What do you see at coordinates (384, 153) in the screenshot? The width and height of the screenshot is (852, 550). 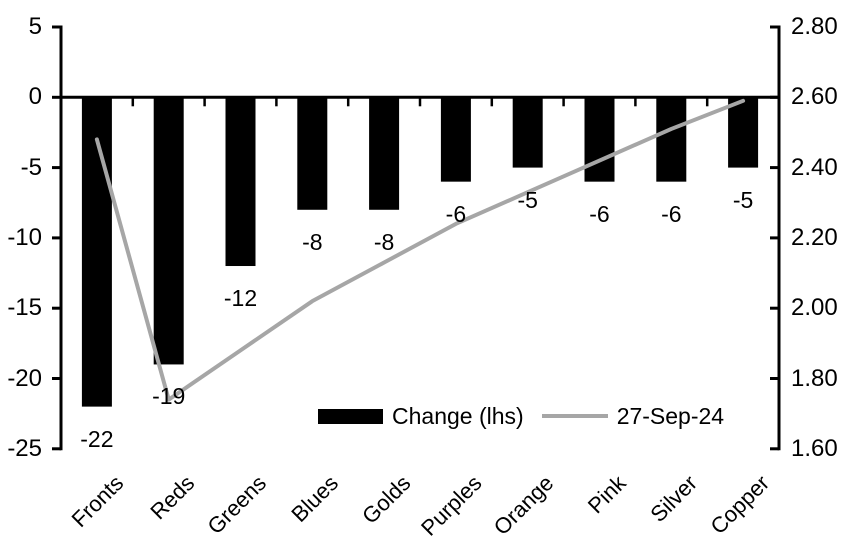 I see `bar-golds` at bounding box center [384, 153].